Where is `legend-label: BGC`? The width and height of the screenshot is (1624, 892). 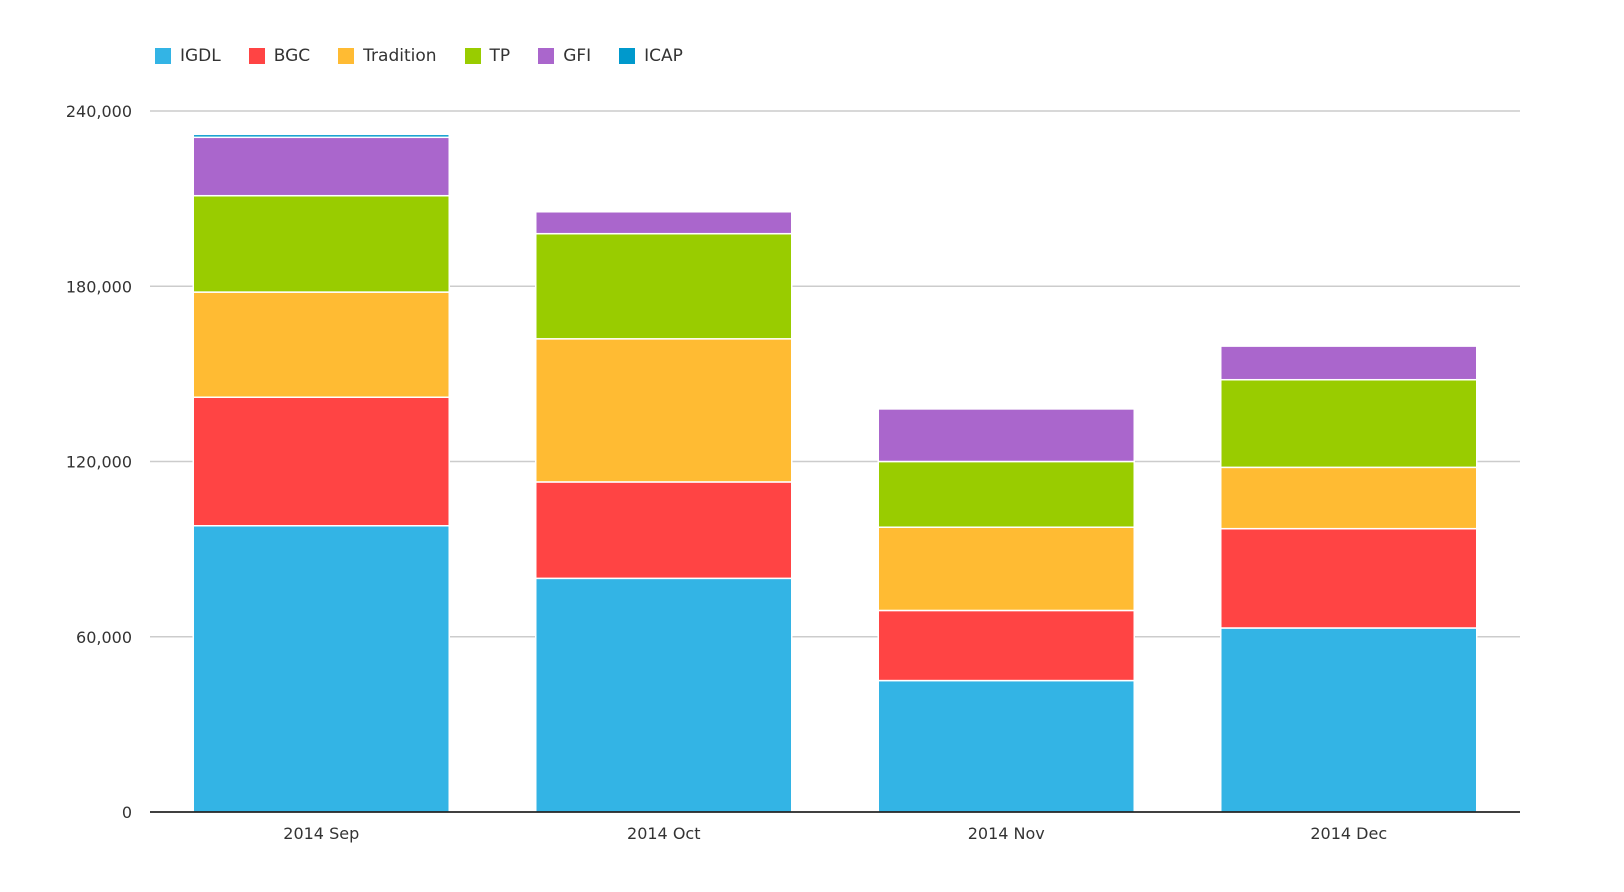
legend-label: BGC is located at coordinates (292, 56).